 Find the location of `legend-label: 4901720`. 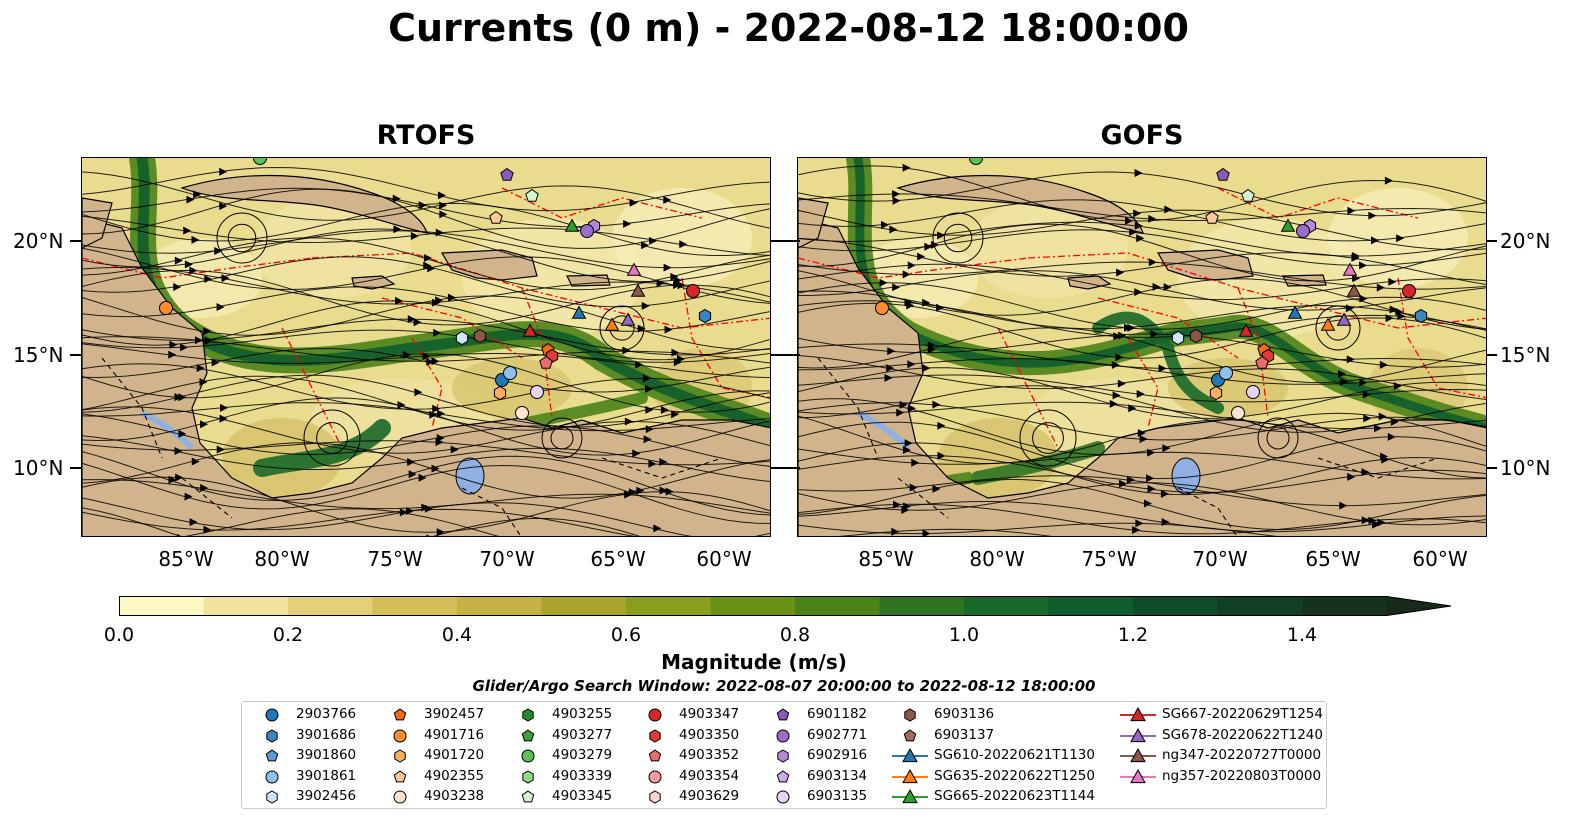

legend-label: 4901720 is located at coordinates (454, 755).